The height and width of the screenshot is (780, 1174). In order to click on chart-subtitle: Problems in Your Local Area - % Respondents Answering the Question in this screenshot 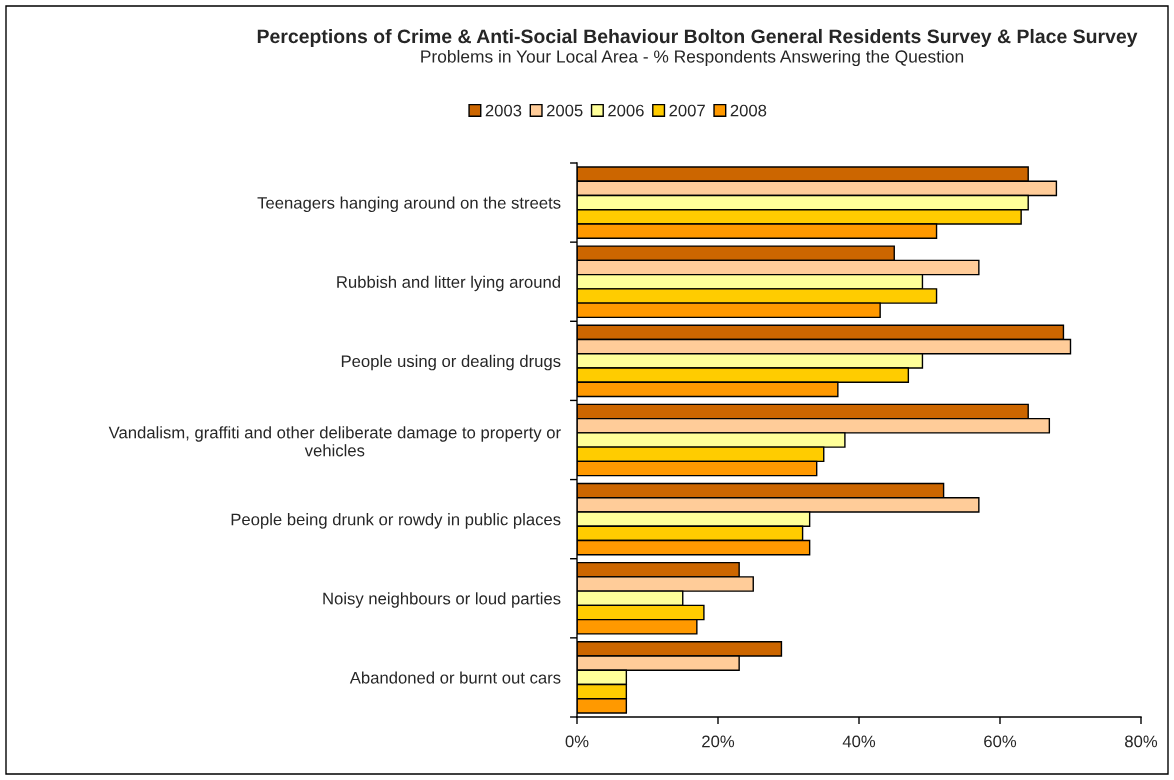, I will do `click(692, 58)`.